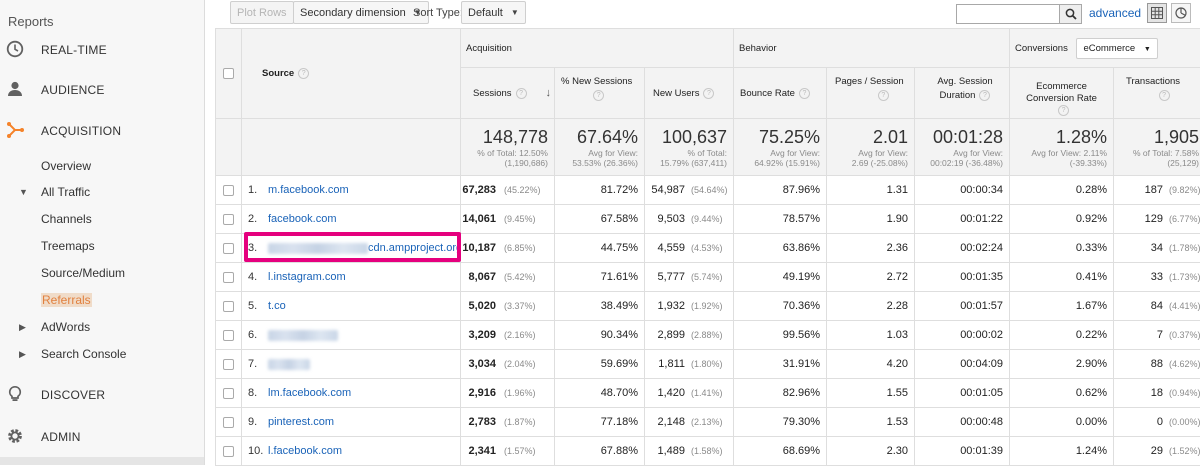 This screenshot has height=466, width=1200. What do you see at coordinates (229, 147) in the screenshot?
I see `totals-check-cell` at bounding box center [229, 147].